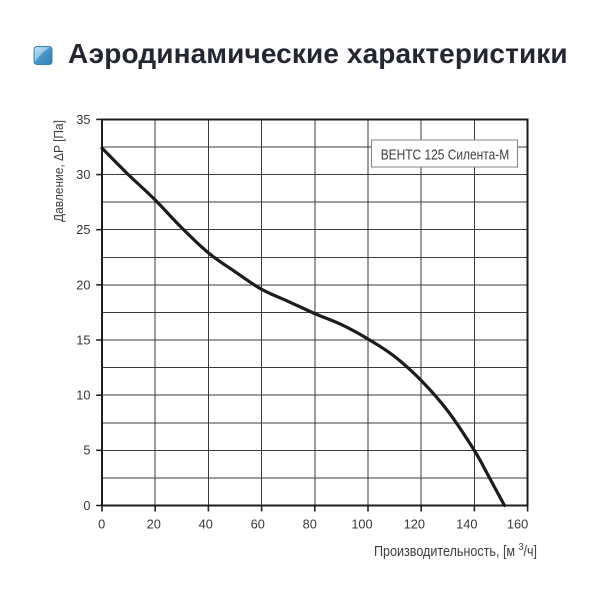  What do you see at coordinates (83, 229) in the screenshot?
I see `svg-text: 25` at bounding box center [83, 229].